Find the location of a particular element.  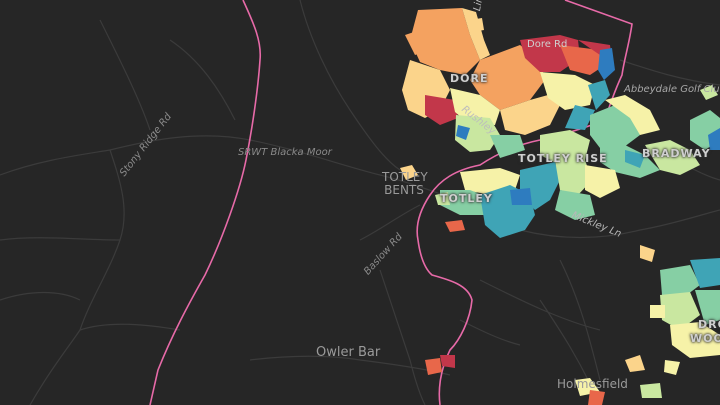

label-owler-bar: Owler Bar is located at coordinates (348, 352).